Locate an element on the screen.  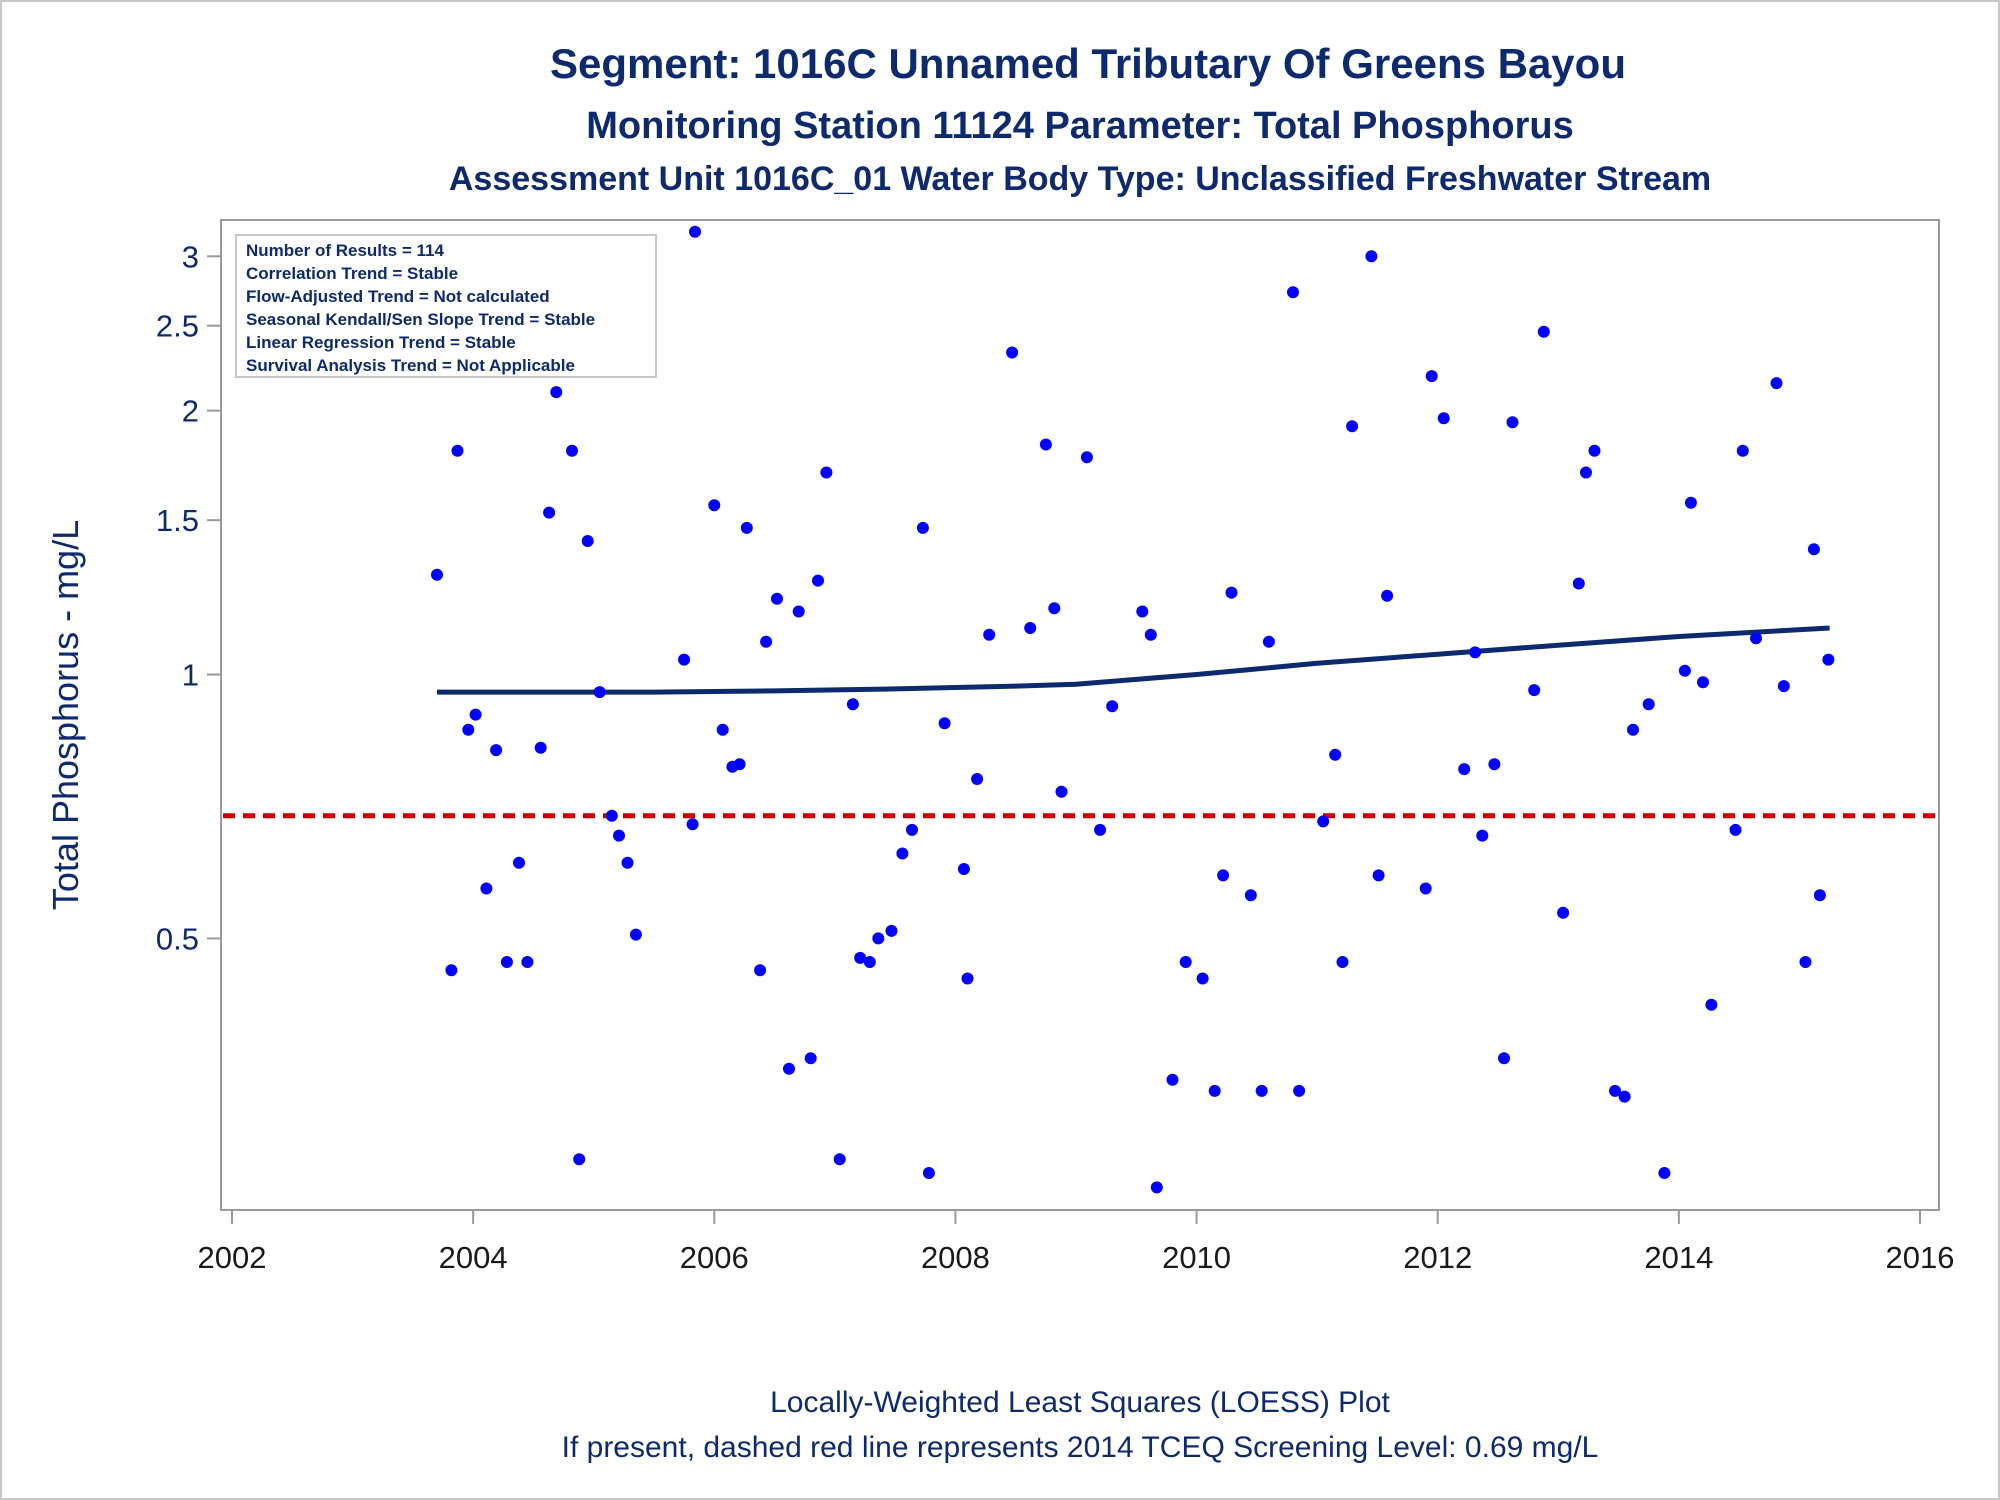
y-tick-label: 1.5 is located at coordinates (177, 520).